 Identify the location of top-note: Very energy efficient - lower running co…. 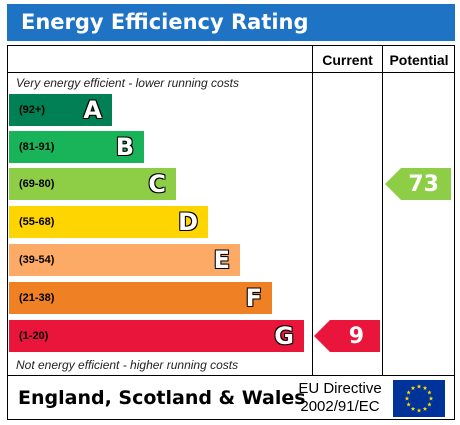
(127, 83).